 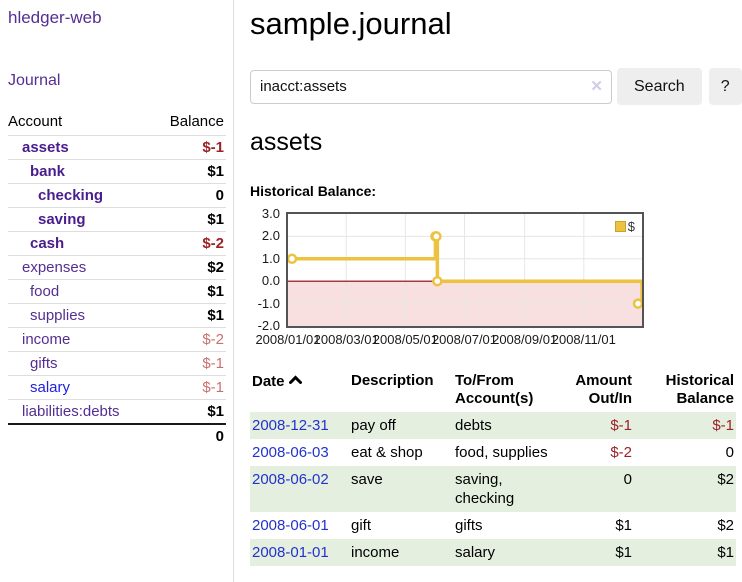 I want to click on x-axis-tick-label: 2008/07/01, so click(x=464, y=339).